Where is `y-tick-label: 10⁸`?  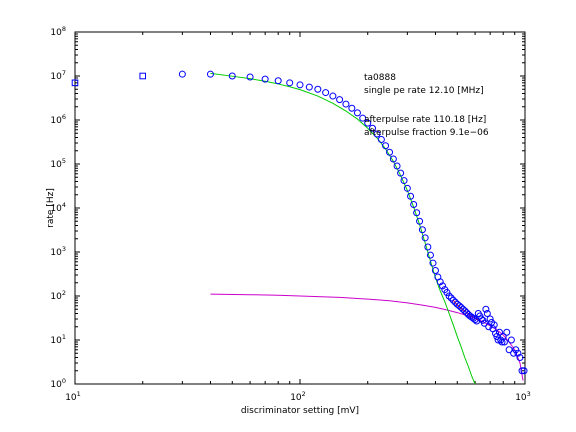 y-tick-label: 10⁸ is located at coordinates (58, 31).